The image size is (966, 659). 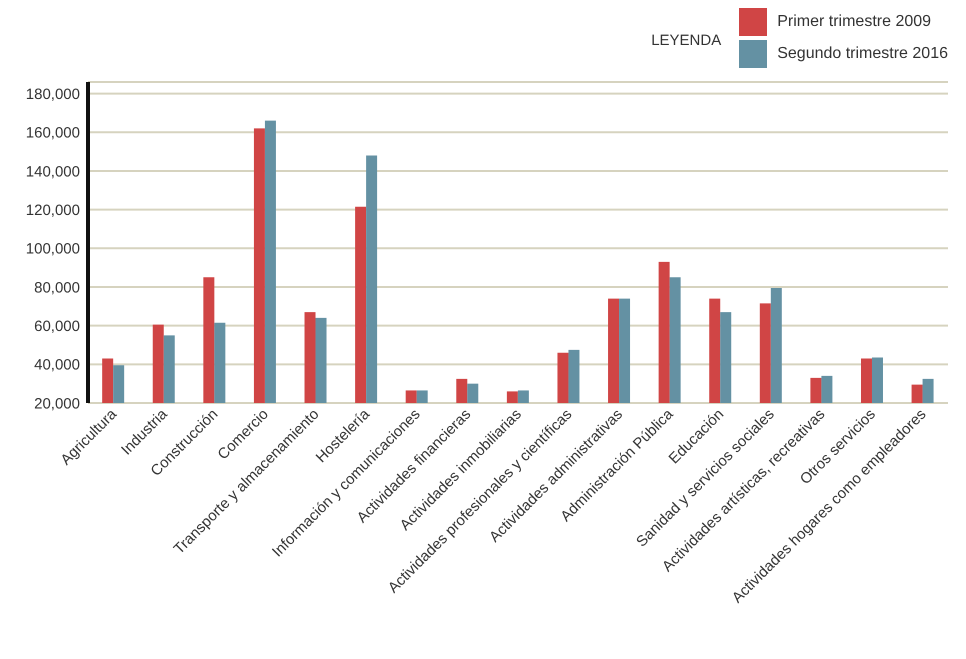 I want to click on y-tick-label: 60,000, so click(x=57, y=326).